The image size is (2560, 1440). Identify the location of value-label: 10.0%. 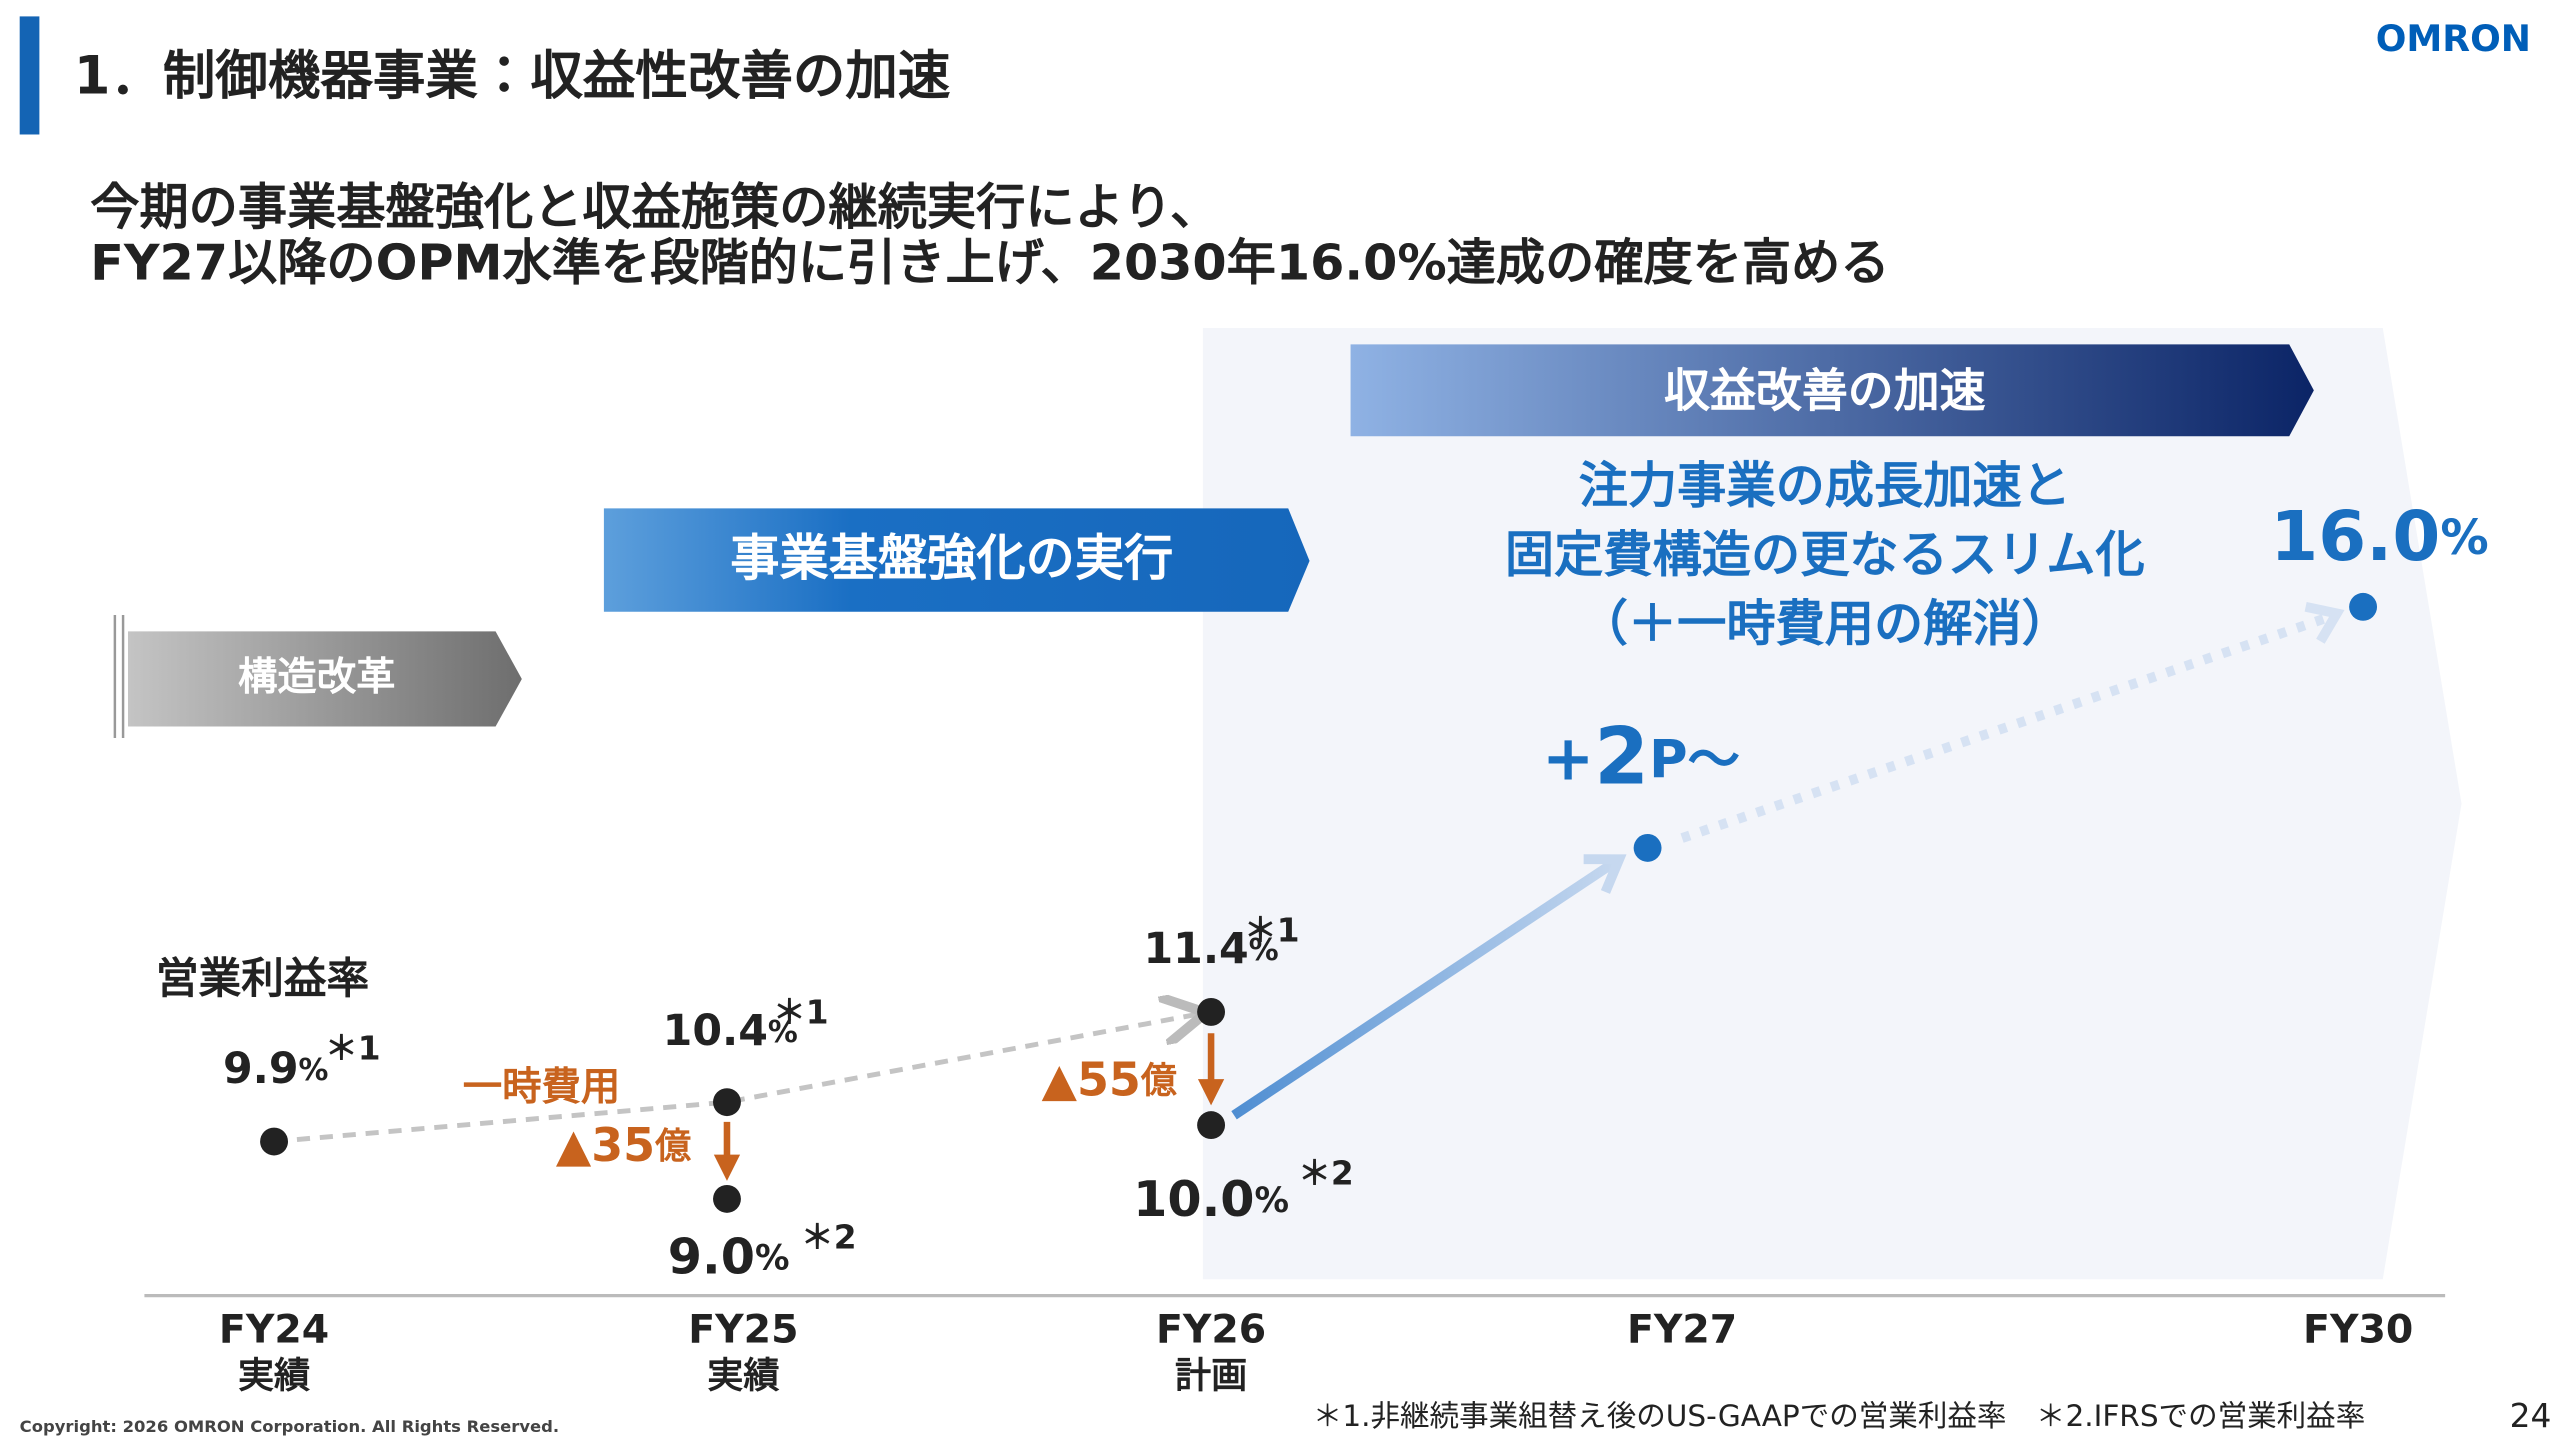
(1211, 1199).